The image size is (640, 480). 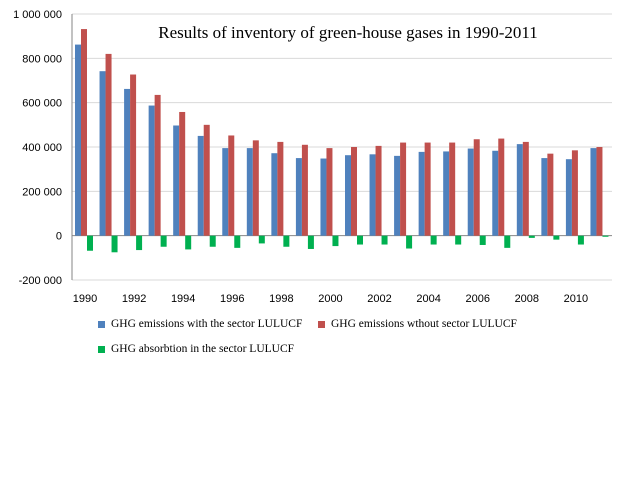 I want to click on x-tick-label: 1992, so click(x=134, y=299).